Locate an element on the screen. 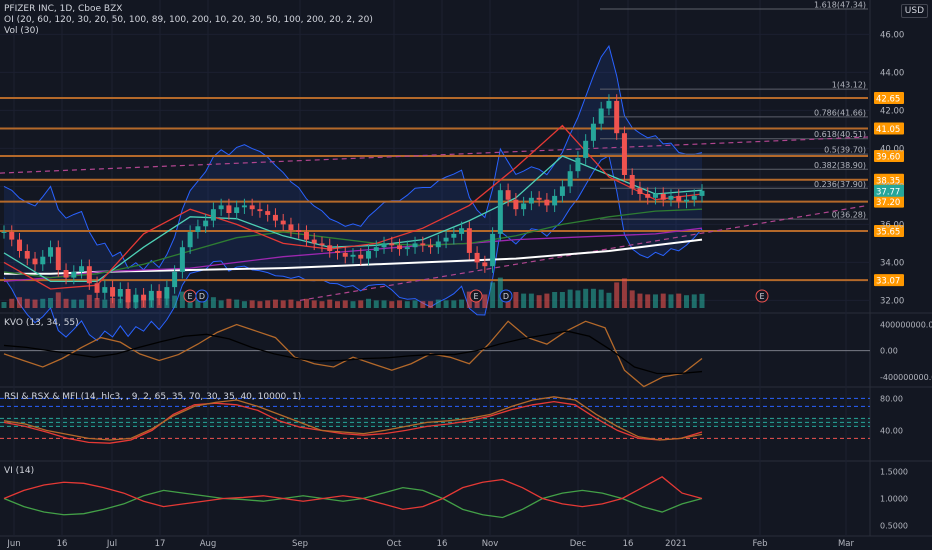  fib-label: 0.382(38.90) is located at coordinates (840, 165).